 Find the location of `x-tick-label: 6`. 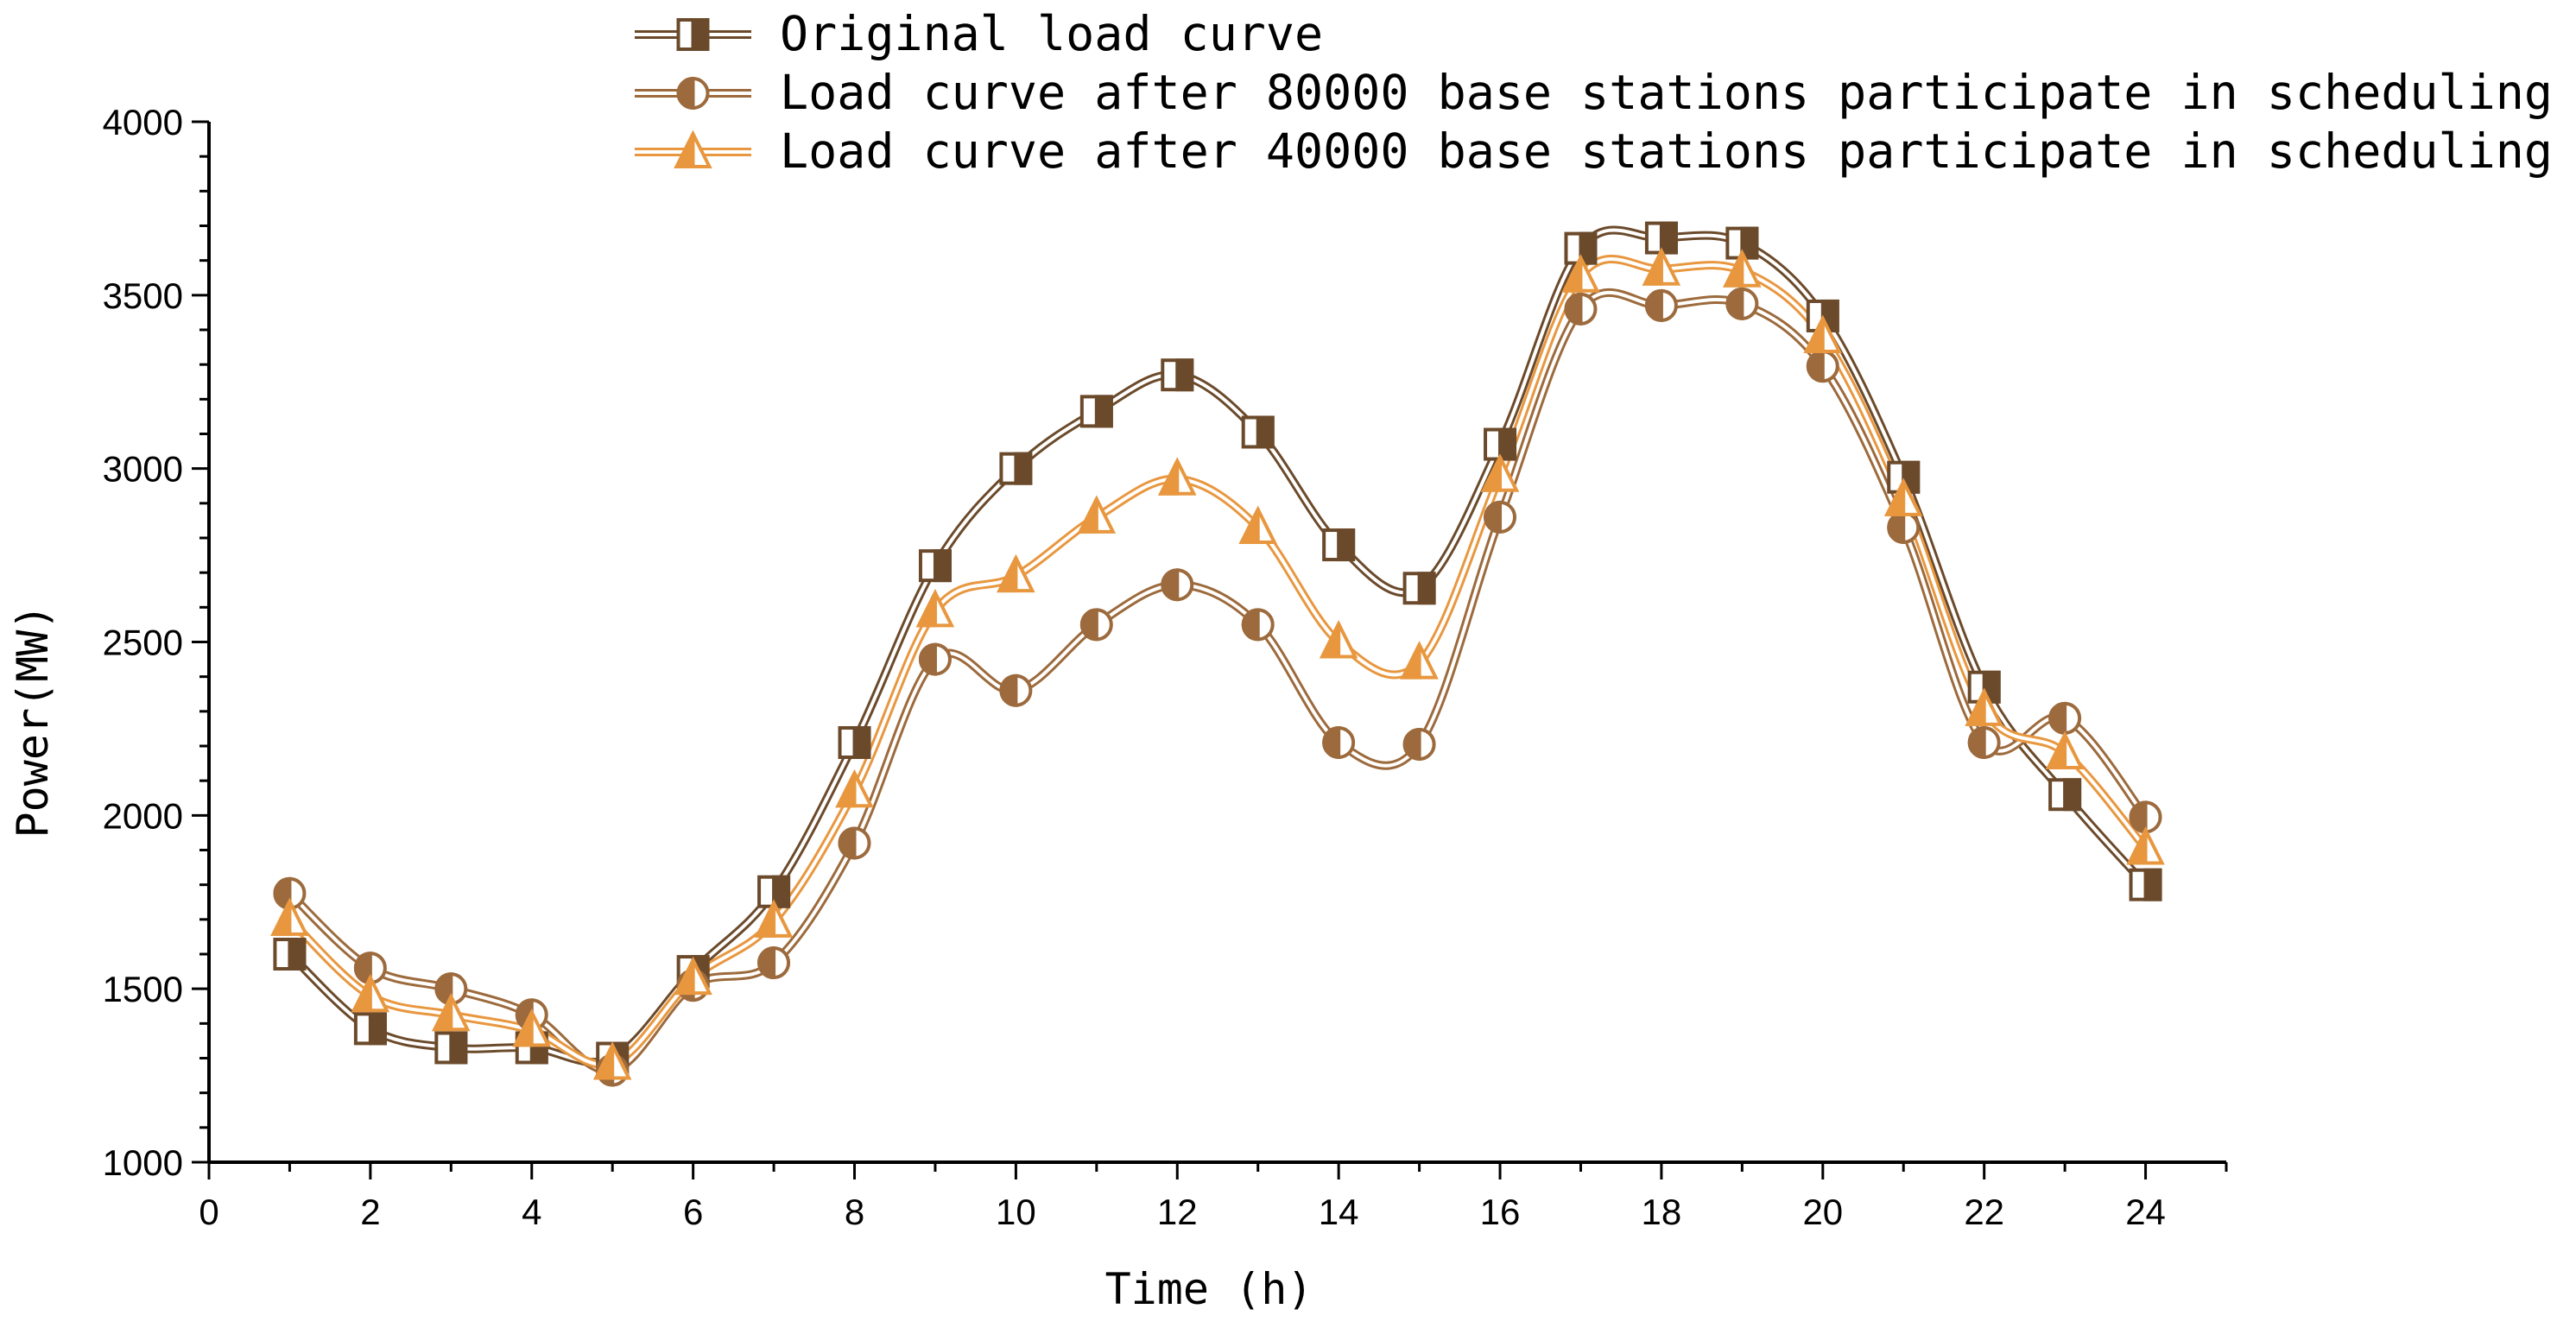

x-tick-label: 6 is located at coordinates (693, 1212).